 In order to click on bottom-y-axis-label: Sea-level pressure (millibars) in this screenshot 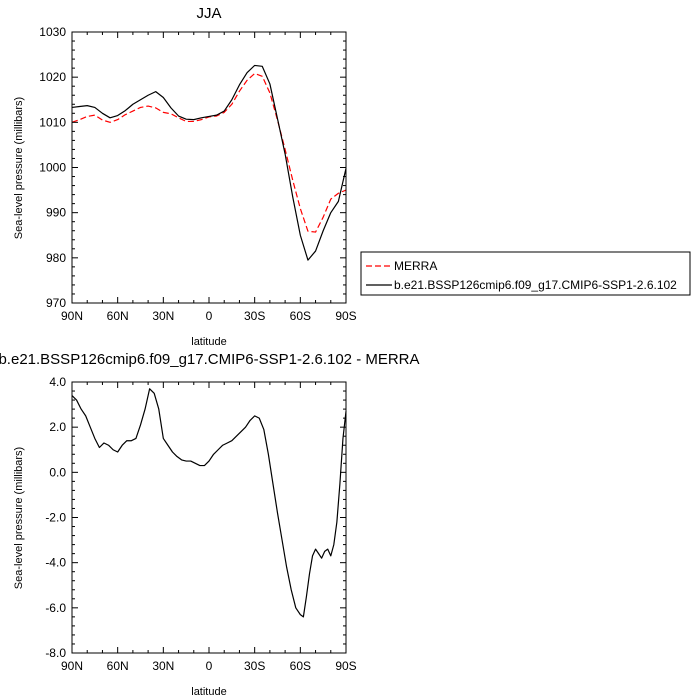, I will do `click(19, 518)`.